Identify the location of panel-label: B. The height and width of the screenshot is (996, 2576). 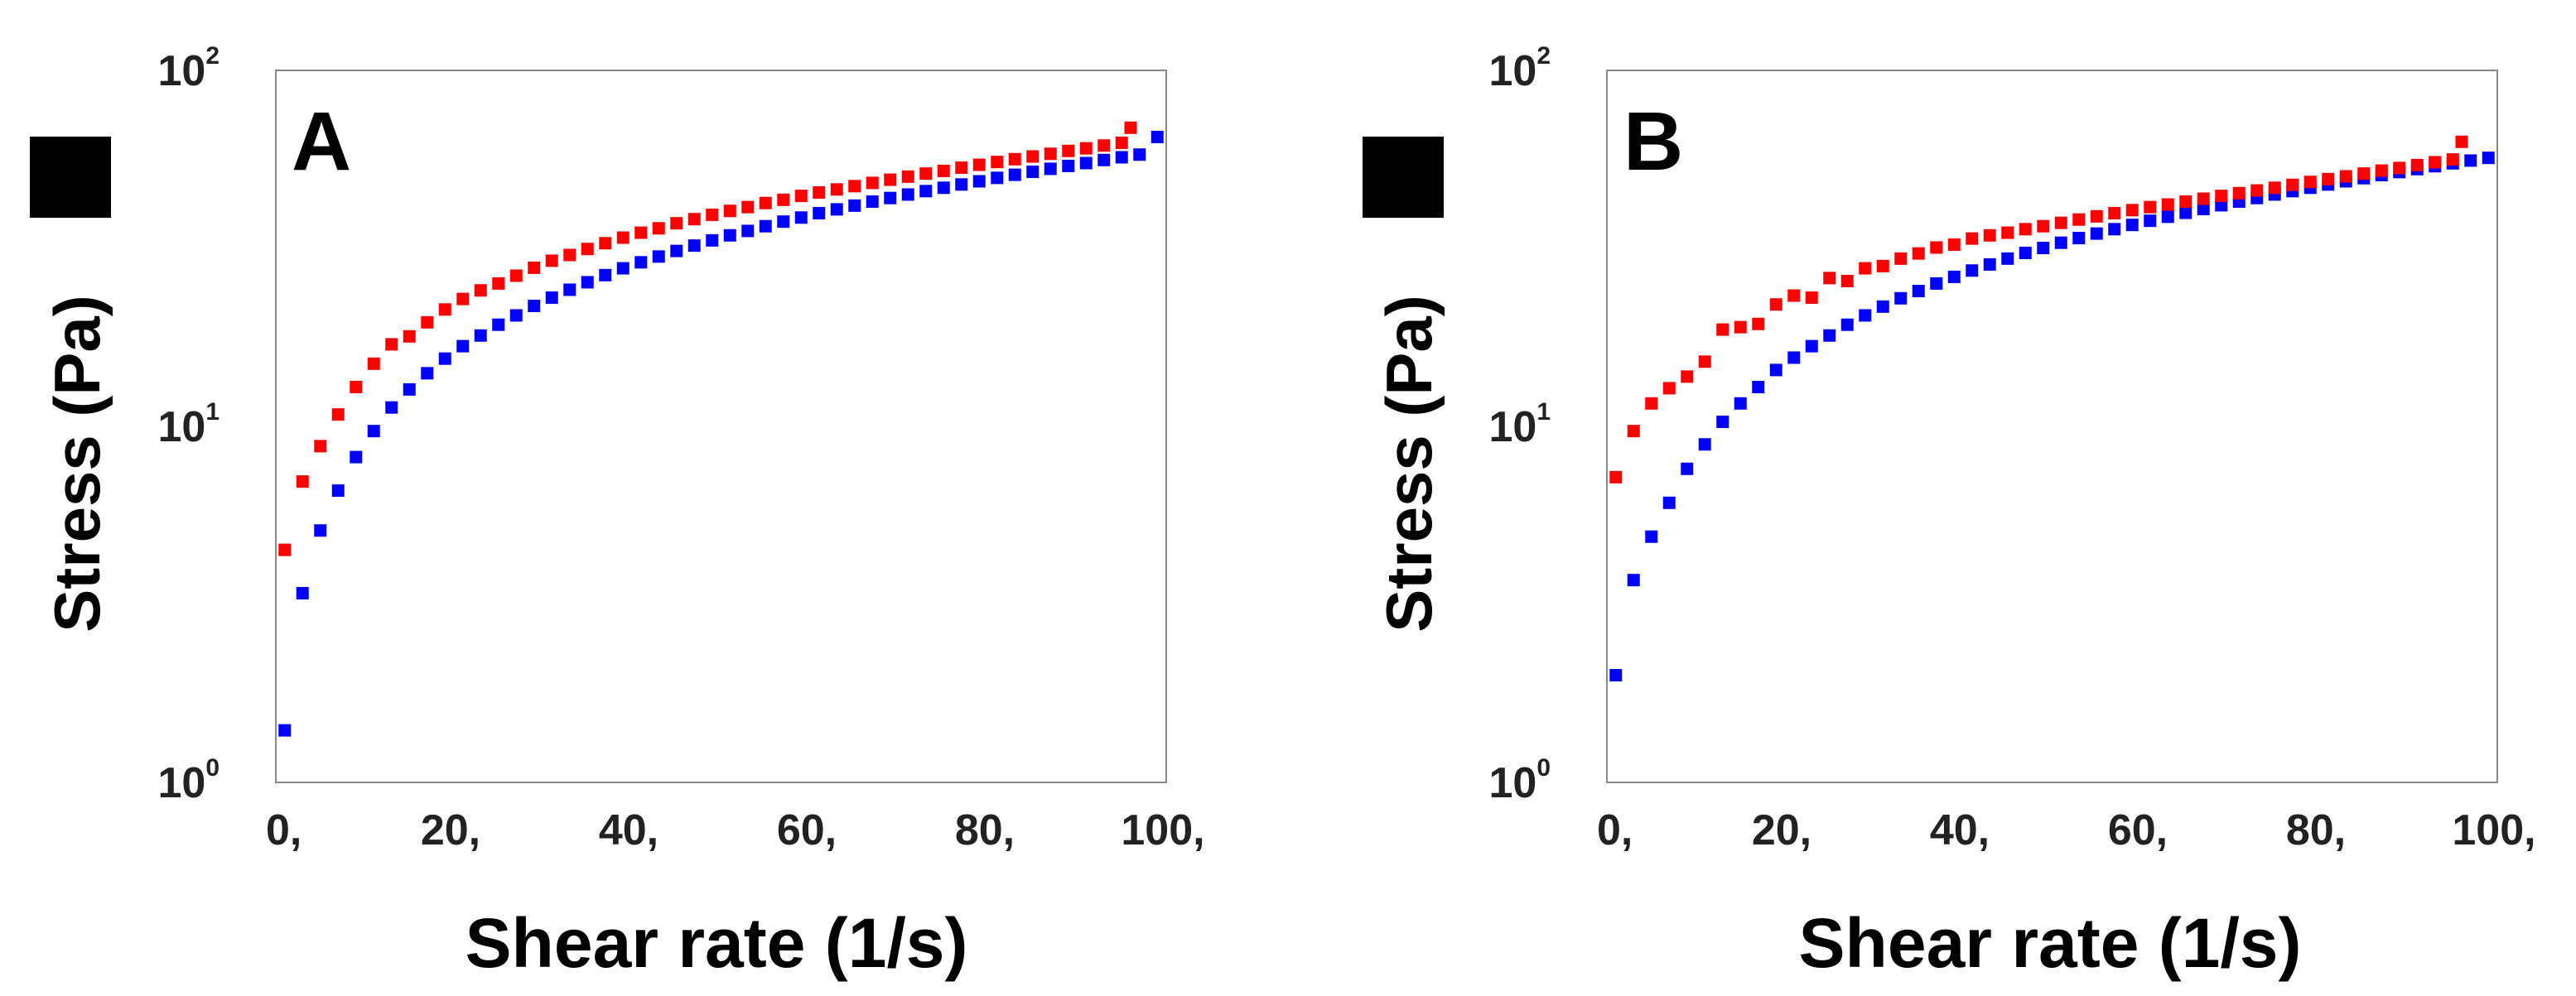
(1653, 141).